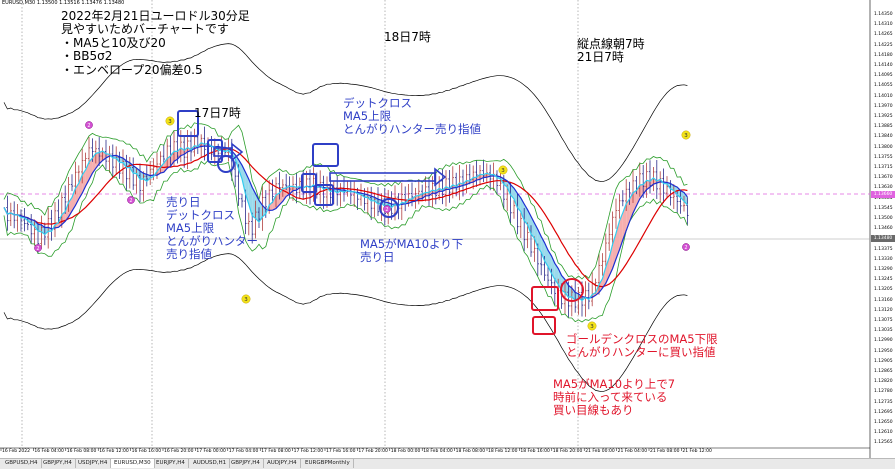  What do you see at coordinates (633, 451) in the screenshot?
I see `time-tick-label: 21 Feb 04:00` at bounding box center [633, 451].